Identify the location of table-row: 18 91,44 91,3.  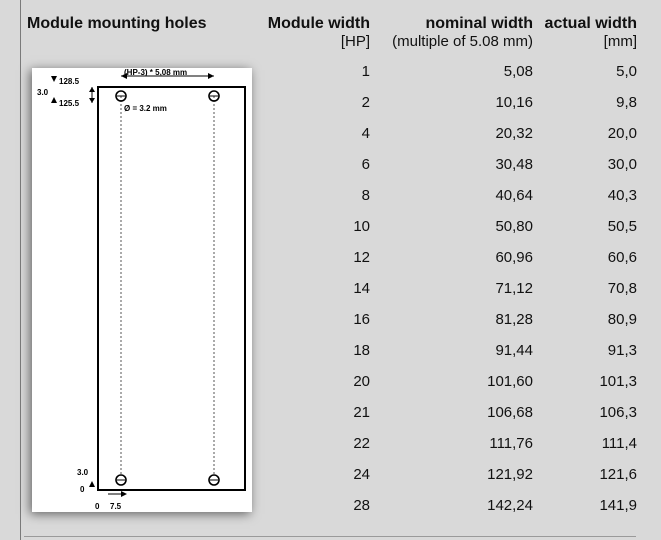
(455, 356).